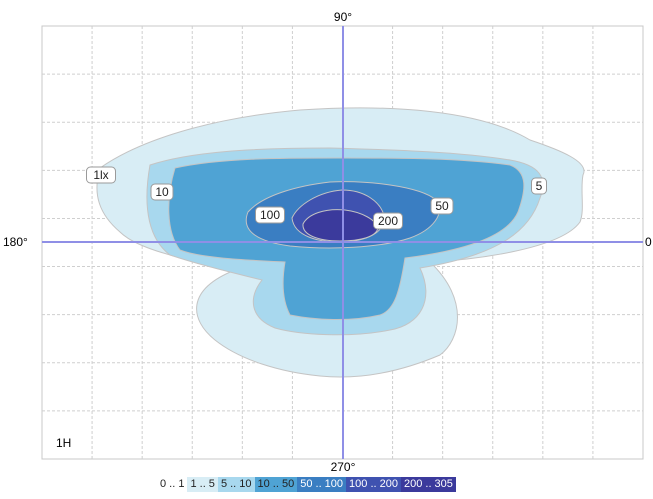 The width and height of the screenshot is (653, 499). What do you see at coordinates (15, 242) in the screenshot?
I see `angle-label-left: 180°` at bounding box center [15, 242].